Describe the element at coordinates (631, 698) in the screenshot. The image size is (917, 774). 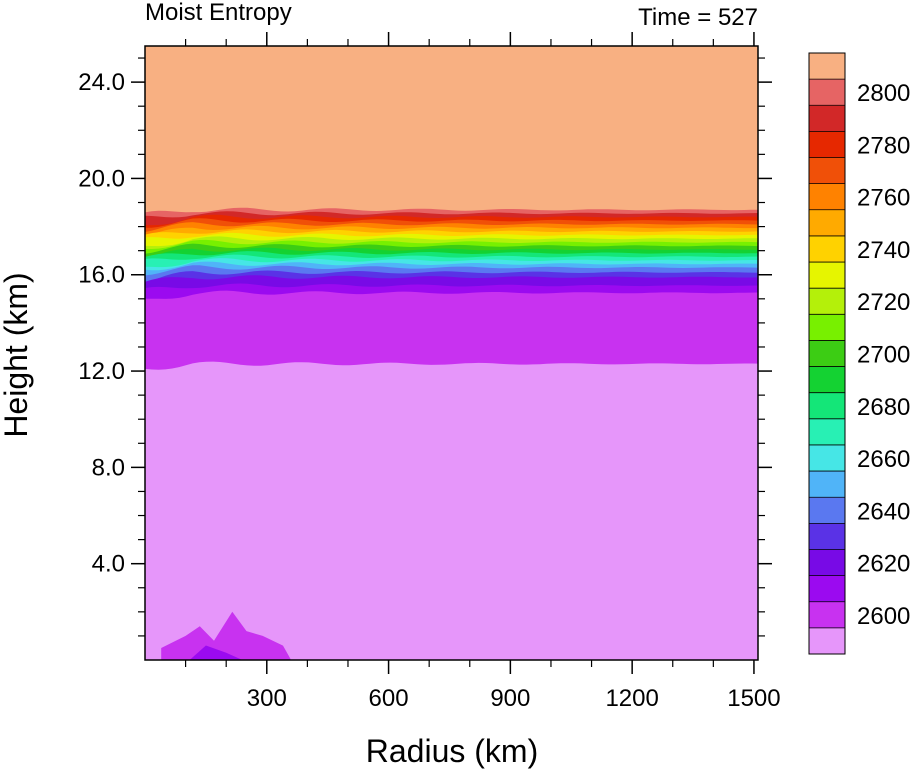
I see `x-tick-label: 1200` at that location.